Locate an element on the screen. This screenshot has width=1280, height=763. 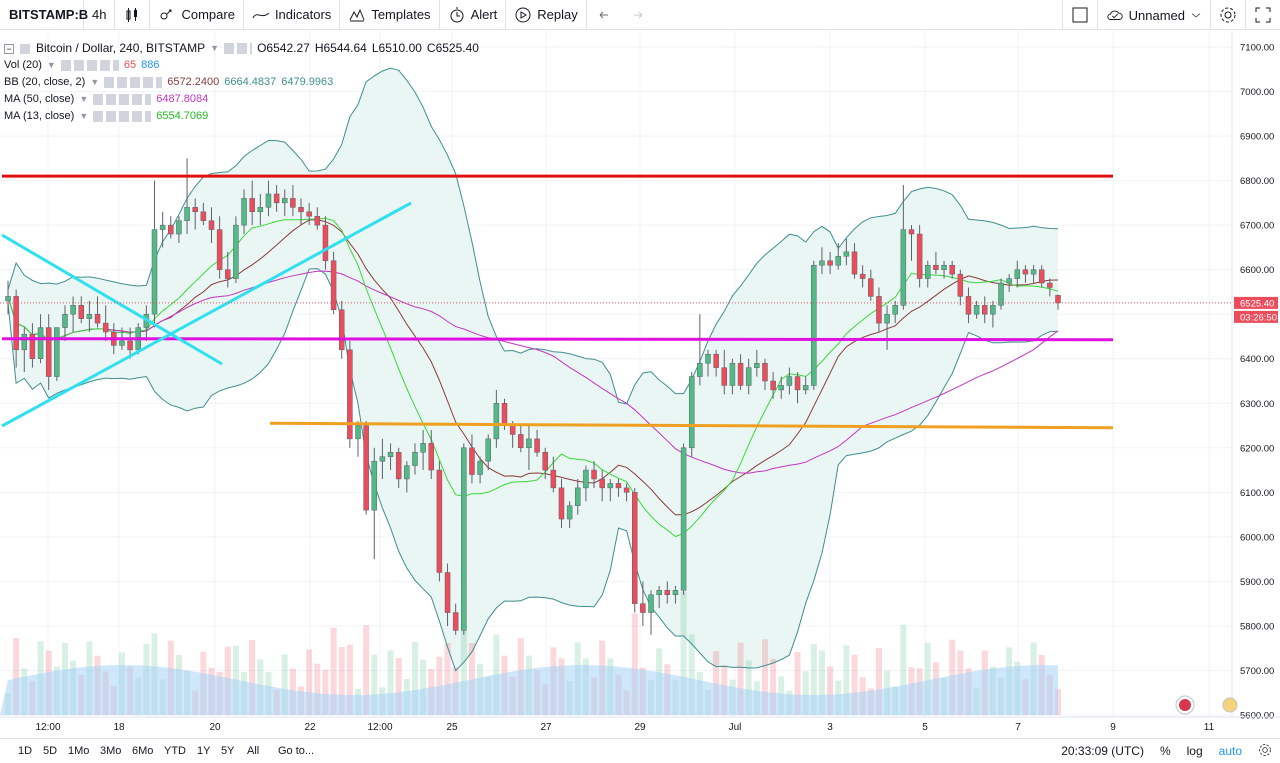
price-tick-label: 6200.00 is located at coordinates (1257, 448).